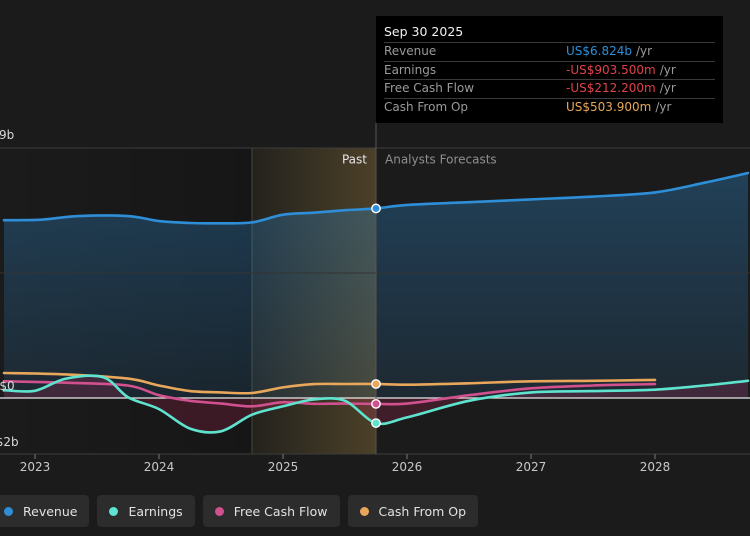 The height and width of the screenshot is (536, 750). Describe the element at coordinates (159, 467) in the screenshot. I see `x-tick-label: 2024` at that location.